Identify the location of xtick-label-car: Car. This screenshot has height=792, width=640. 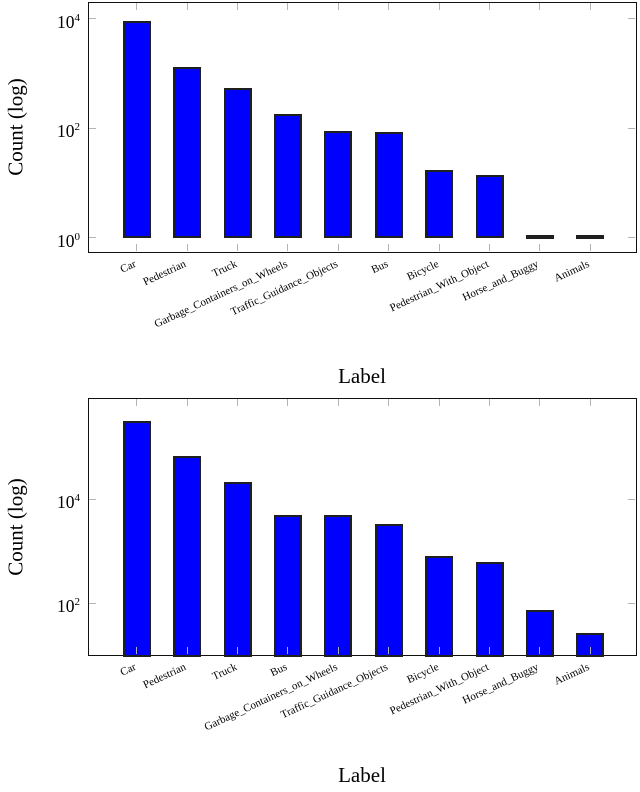
(128, 670).